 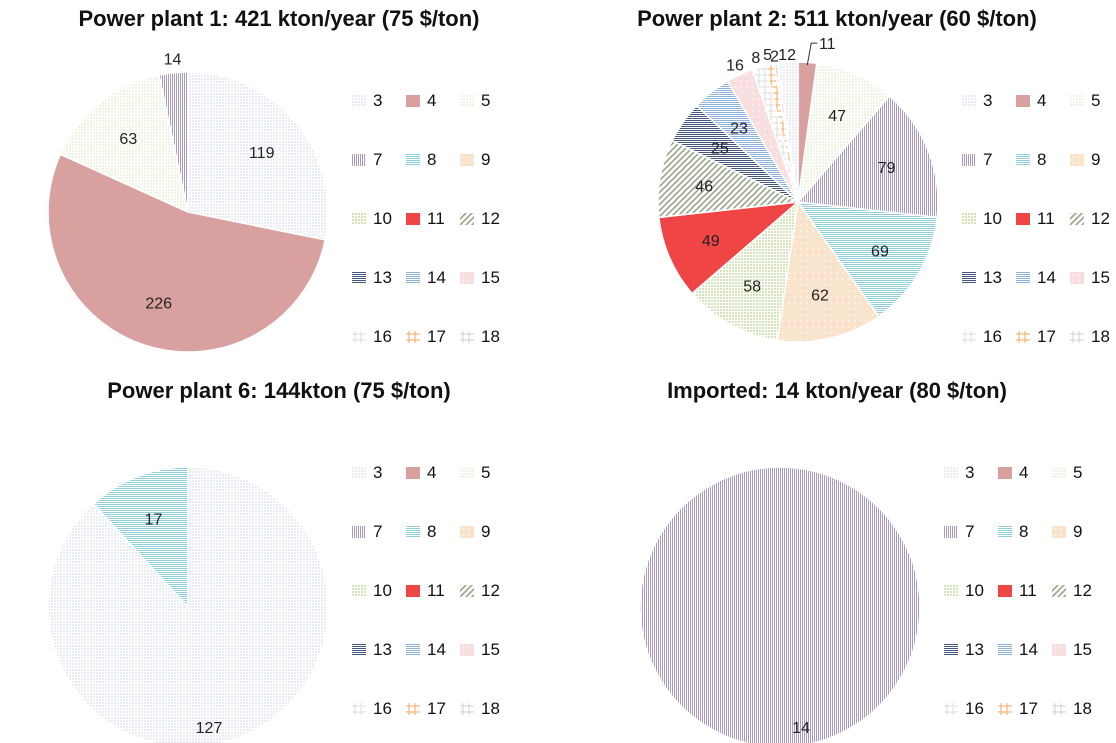 I want to click on slice-data-label: 2, so click(x=774, y=56).